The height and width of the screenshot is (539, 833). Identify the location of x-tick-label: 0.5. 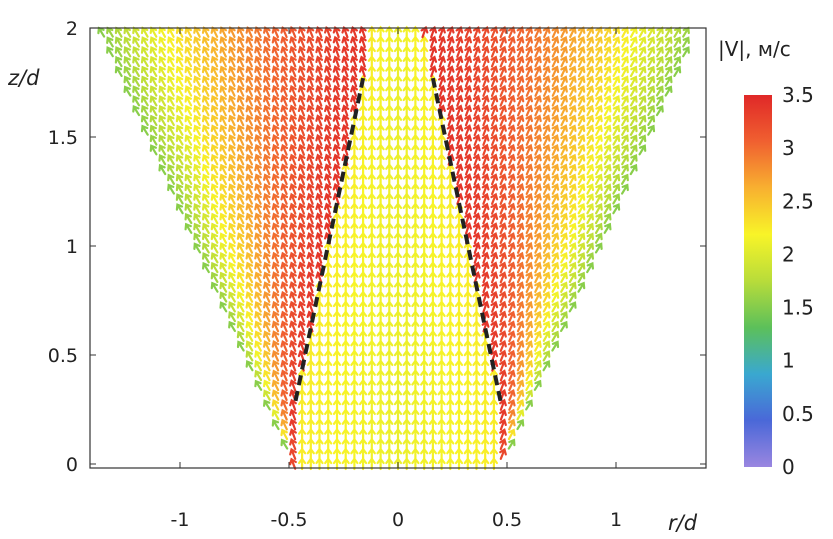
(507, 520).